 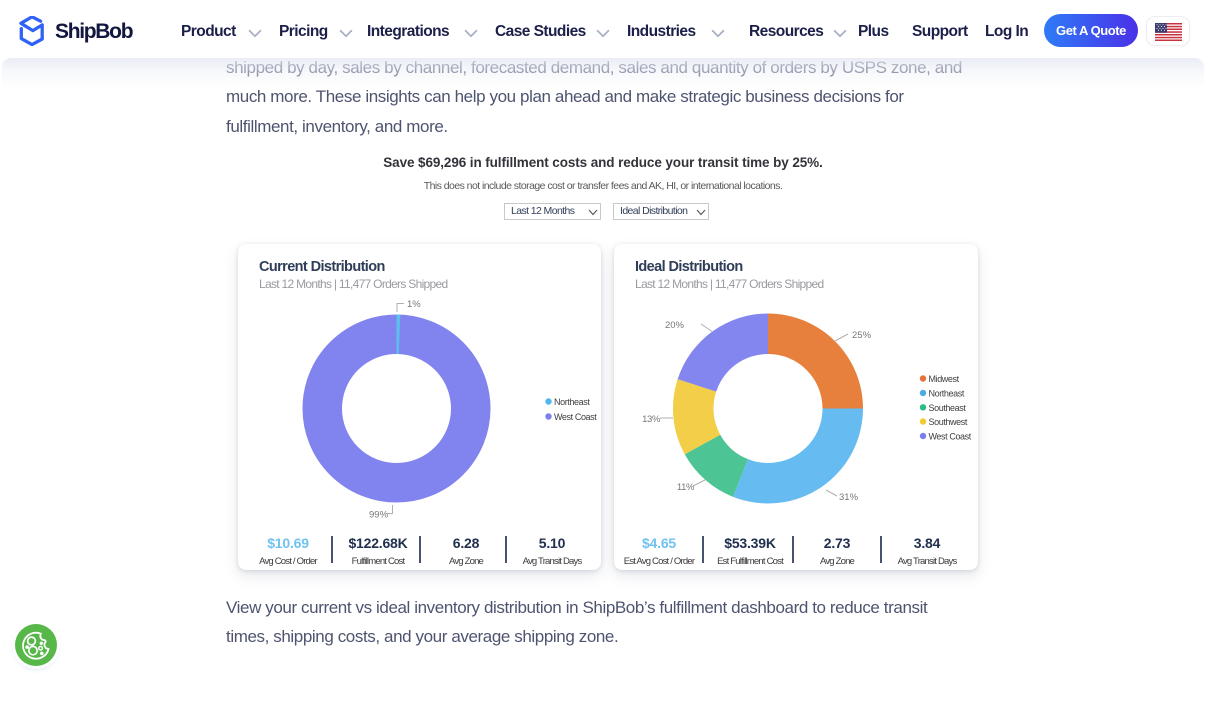 I want to click on svg-text: 11%, so click(x=686, y=487).